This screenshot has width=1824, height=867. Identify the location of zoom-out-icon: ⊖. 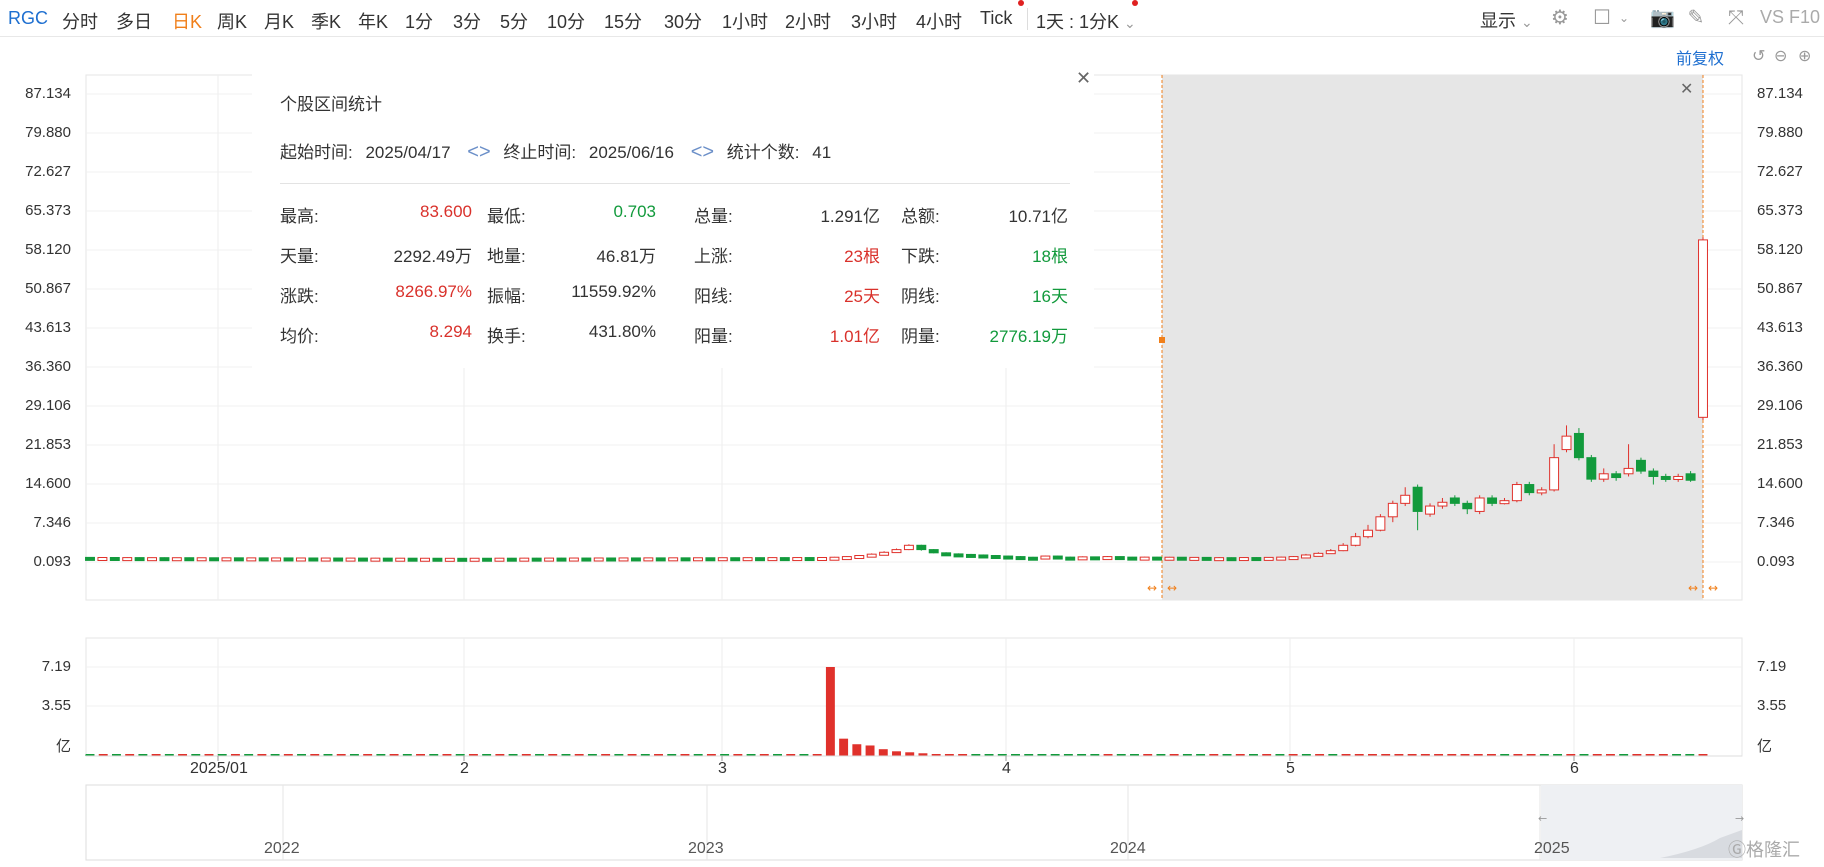
(1781, 56).